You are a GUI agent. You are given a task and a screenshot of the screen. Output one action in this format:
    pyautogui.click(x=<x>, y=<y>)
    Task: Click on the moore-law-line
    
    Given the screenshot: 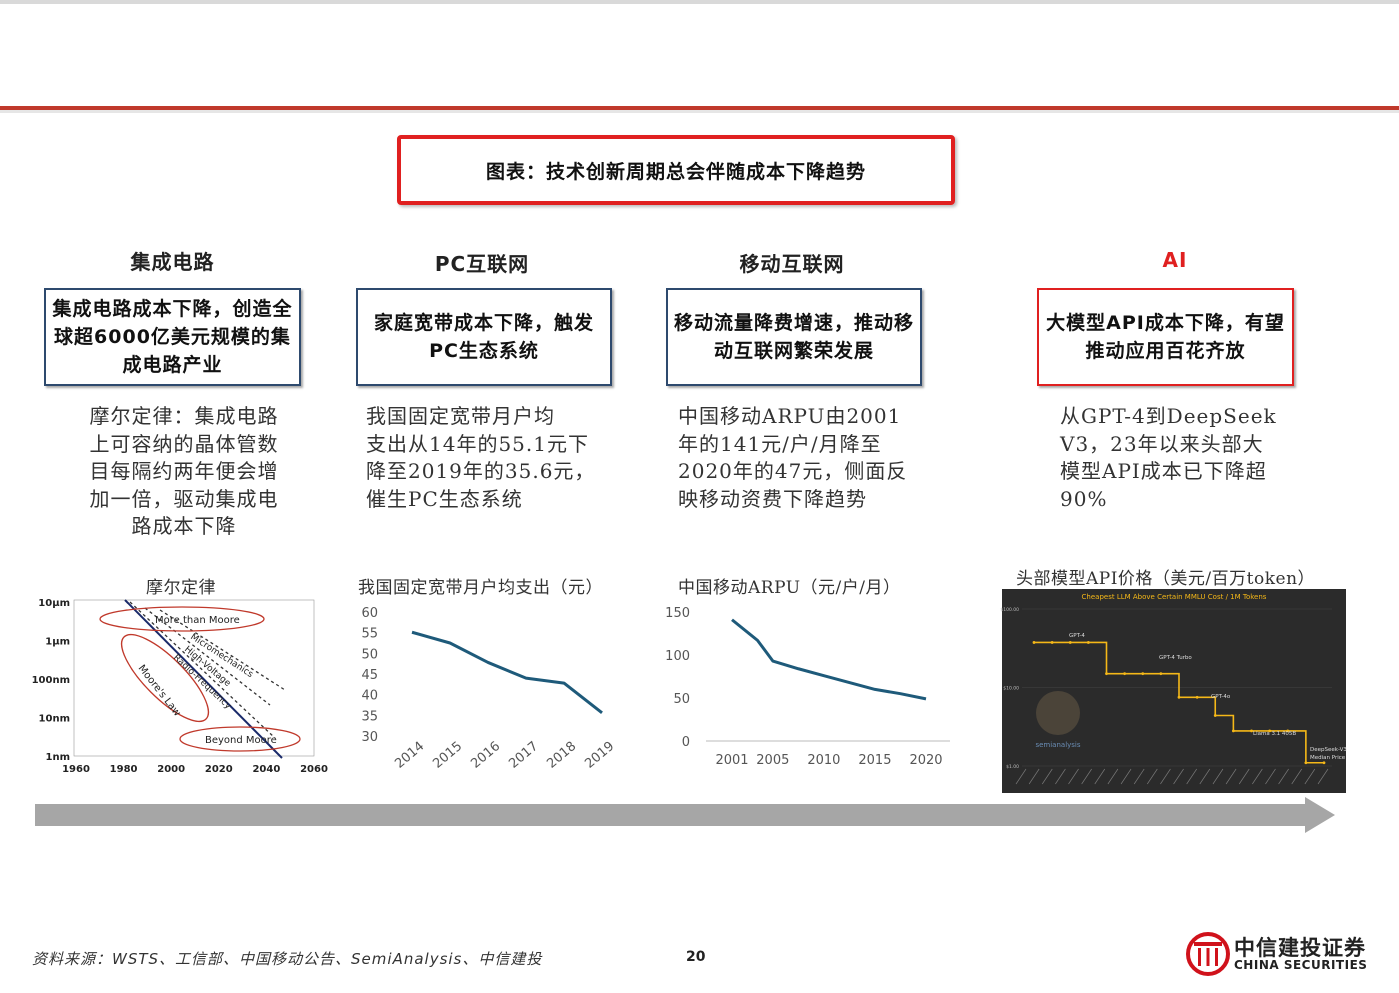 What is the action you would take?
    pyautogui.click(x=203, y=679)
    